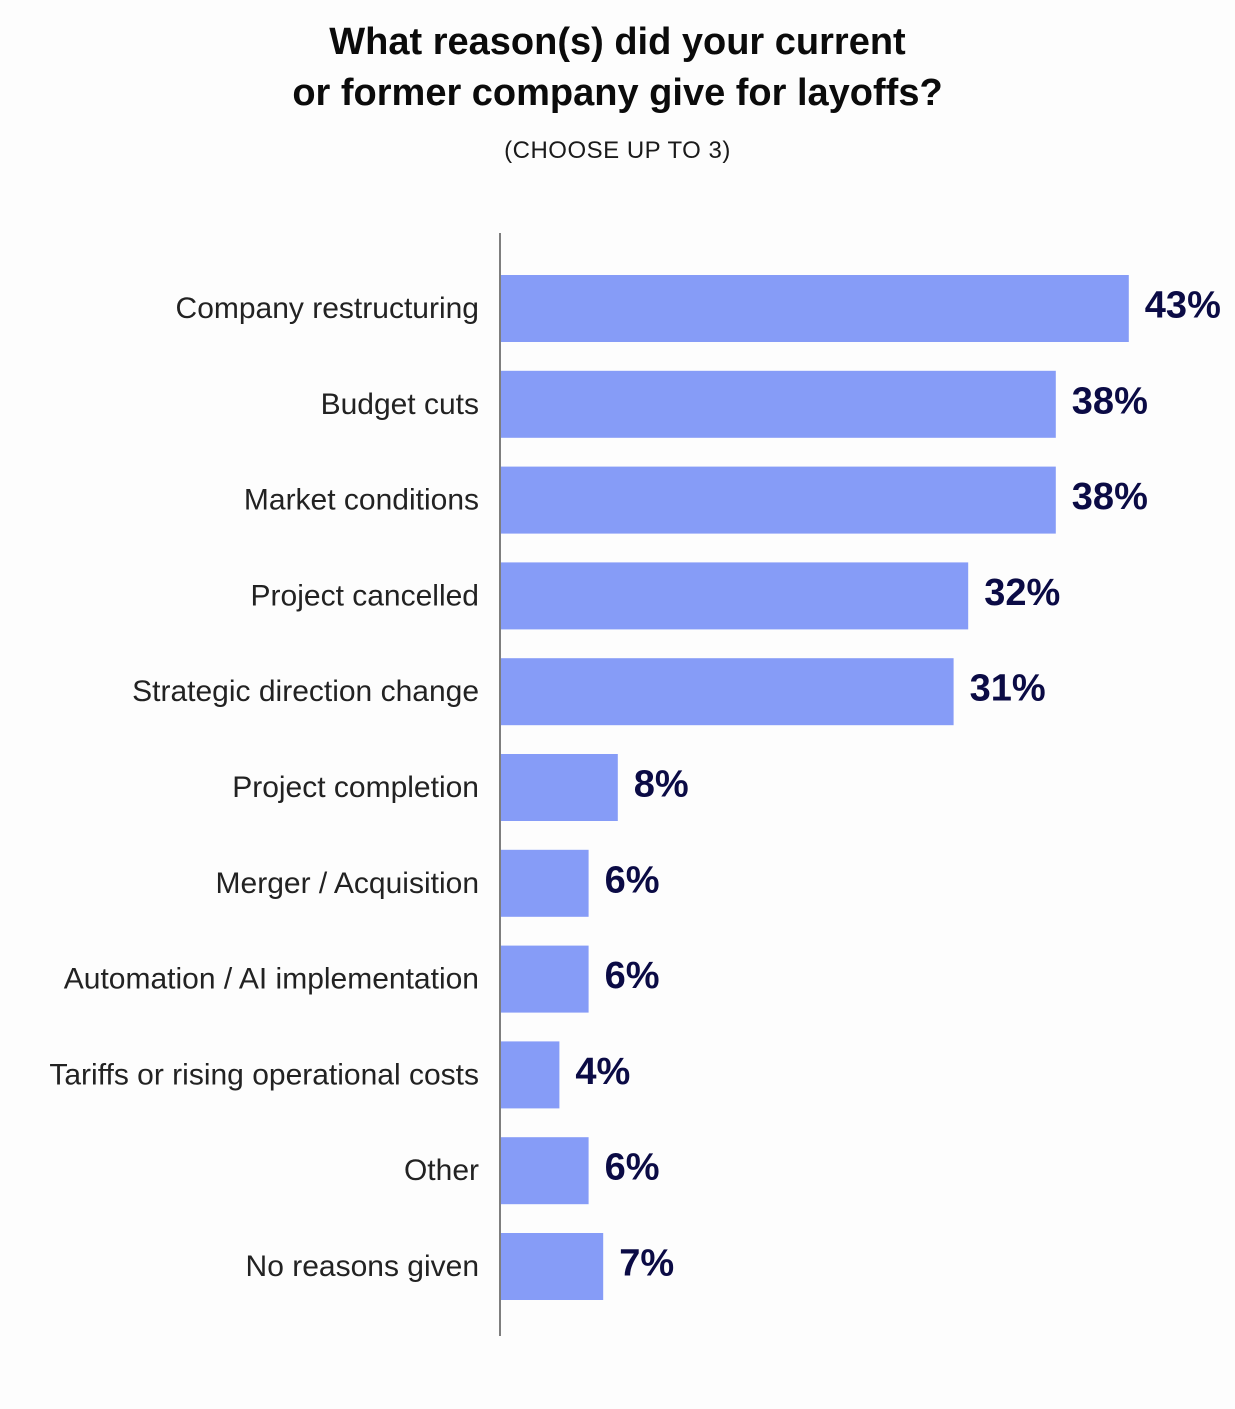 The width and height of the screenshot is (1235, 1409). Describe the element at coordinates (400, 404) in the screenshot. I see `category-label: Budget cuts` at that location.